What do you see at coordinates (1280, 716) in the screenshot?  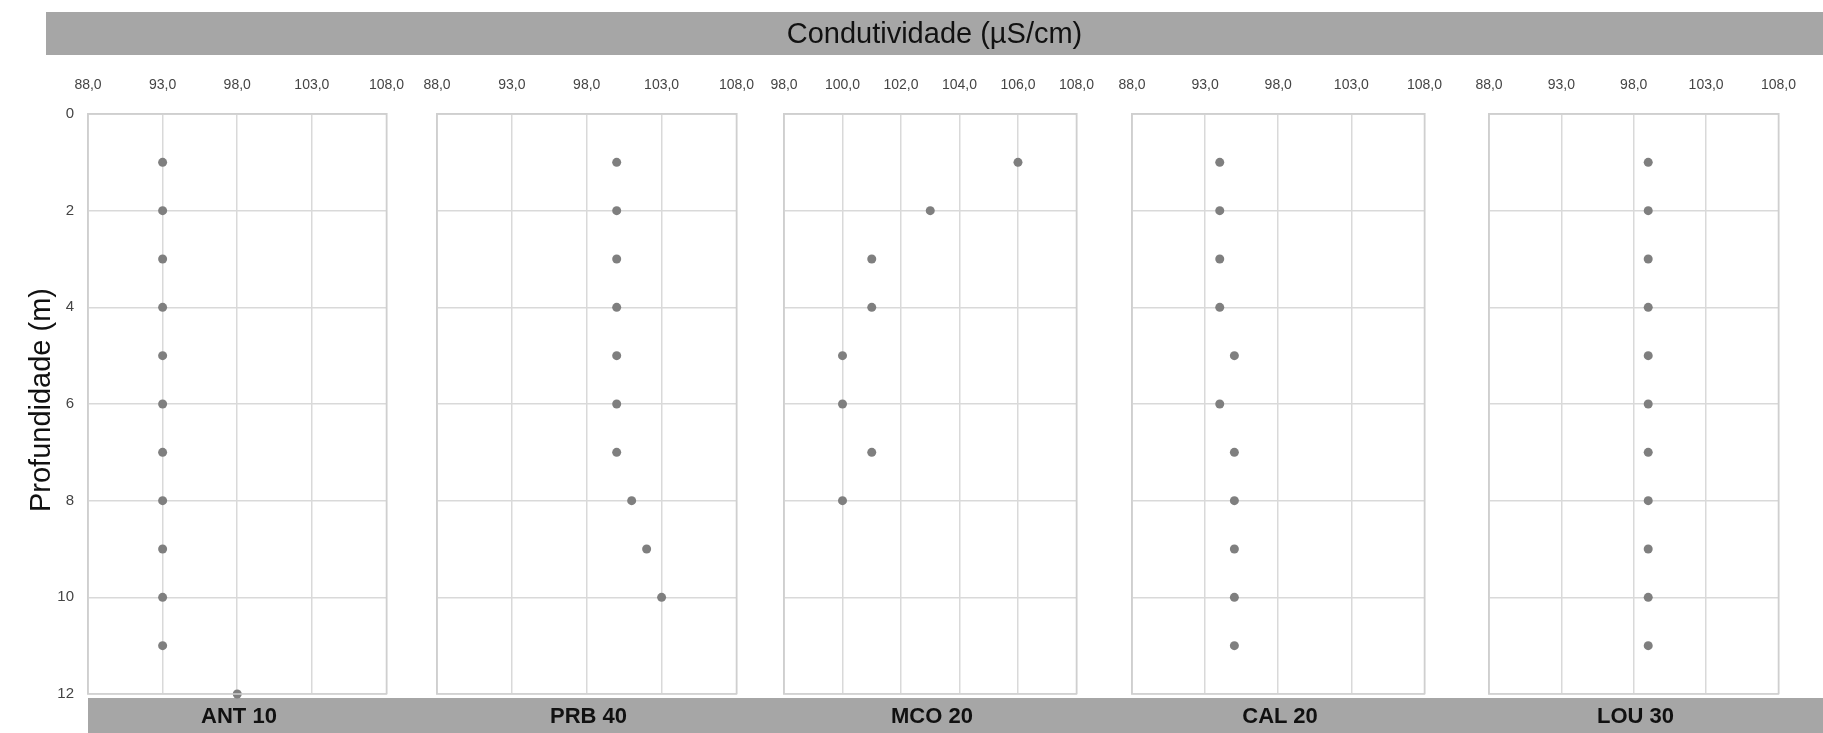 I see `x-axis-title: CAL 20` at bounding box center [1280, 716].